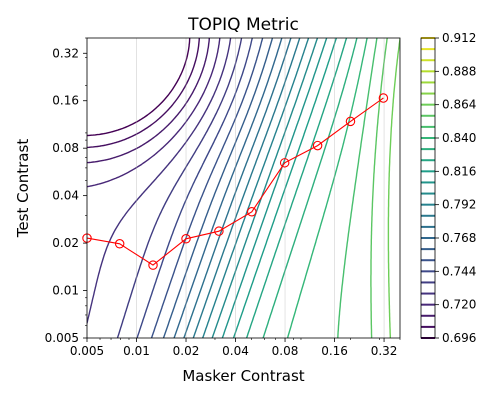  What do you see at coordinates (428, 188) in the screenshot?
I see `colorbar-frame` at bounding box center [428, 188].